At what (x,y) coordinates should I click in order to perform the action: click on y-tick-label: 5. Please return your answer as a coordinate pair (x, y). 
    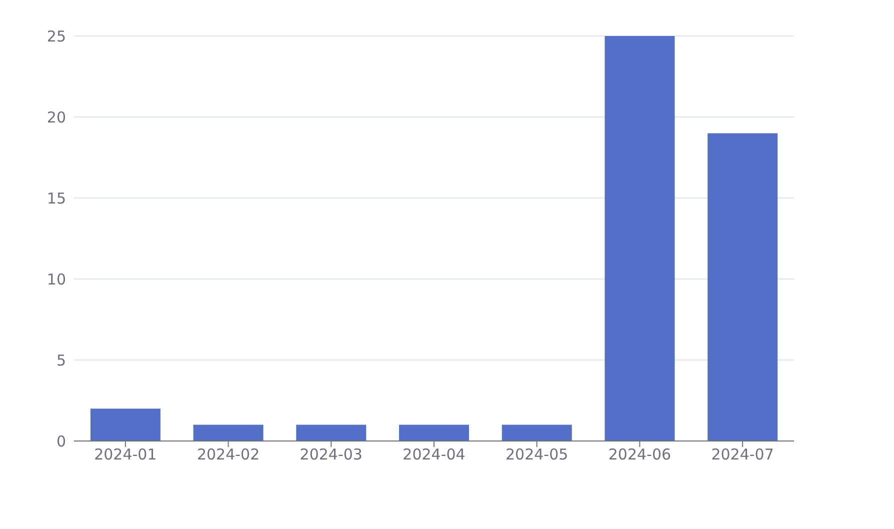
    Looking at the image, I should click on (61, 360).